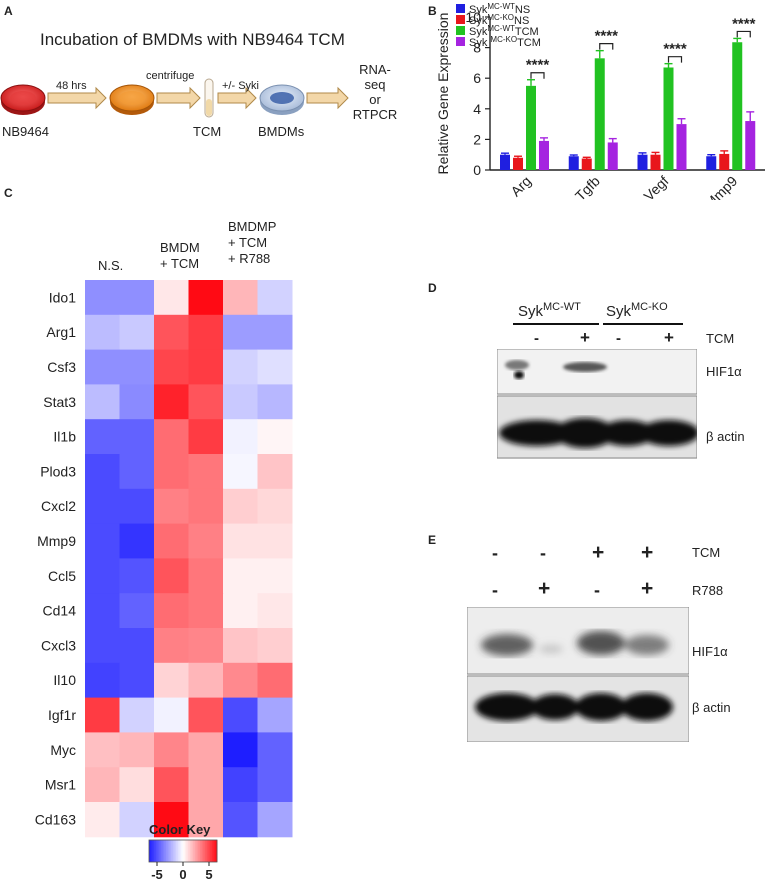  I want to click on group2-label: SykMC-KO, so click(637, 310).